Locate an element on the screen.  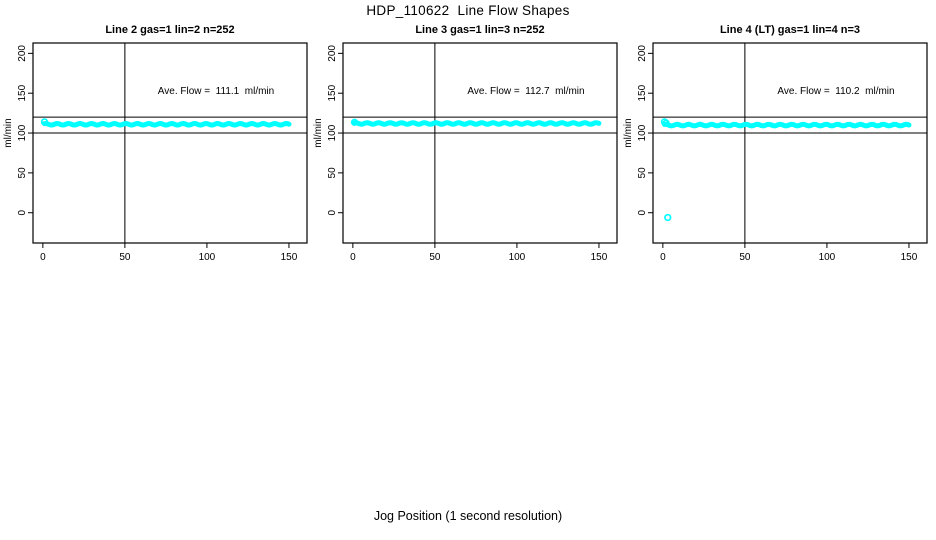
subplot-line2-title: Line 2 gas=1 lin=2 n=252 is located at coordinates (170, 30).